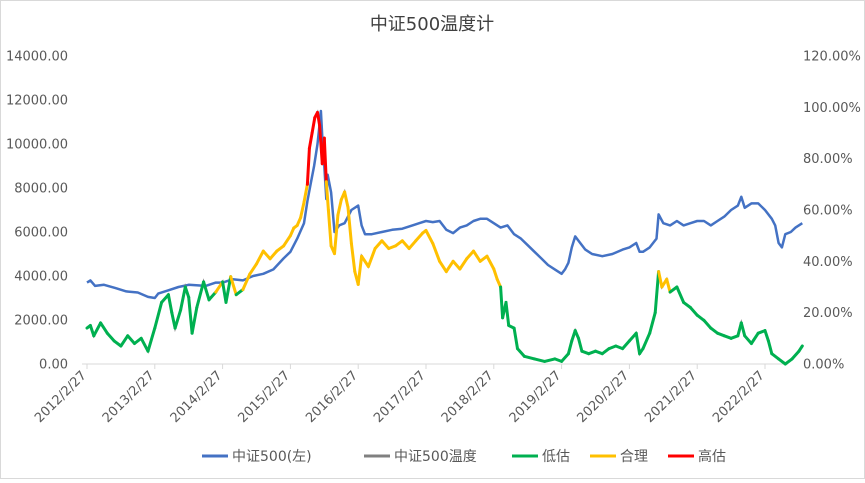 Image resolution: width=865 pixels, height=483 pixels. I want to click on legend: 中证500(左) 中证500温度 低估 合理 高估, so click(464, 456).